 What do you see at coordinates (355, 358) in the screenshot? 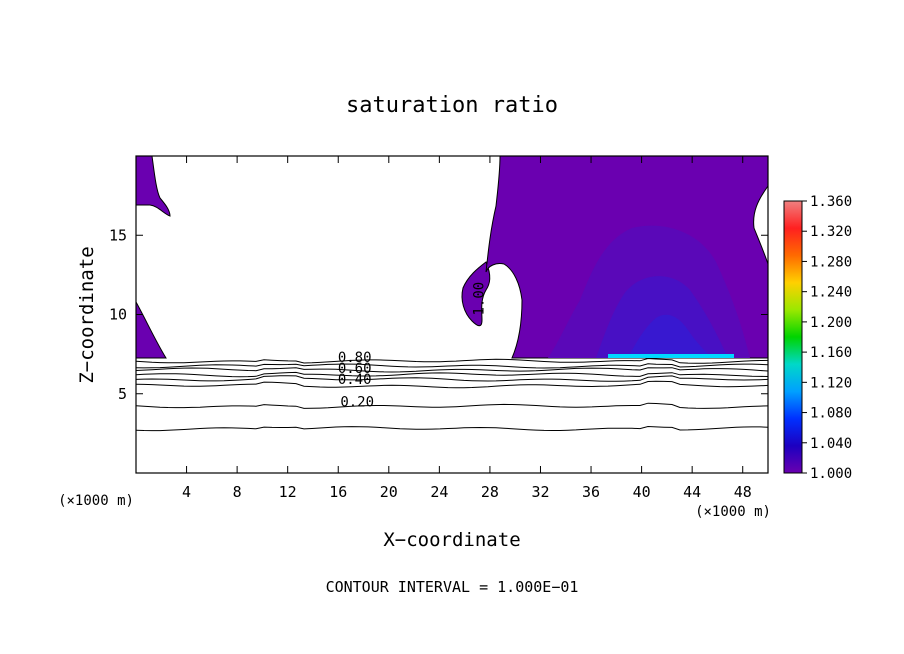
I see `contour-label: 0.80` at bounding box center [355, 358].